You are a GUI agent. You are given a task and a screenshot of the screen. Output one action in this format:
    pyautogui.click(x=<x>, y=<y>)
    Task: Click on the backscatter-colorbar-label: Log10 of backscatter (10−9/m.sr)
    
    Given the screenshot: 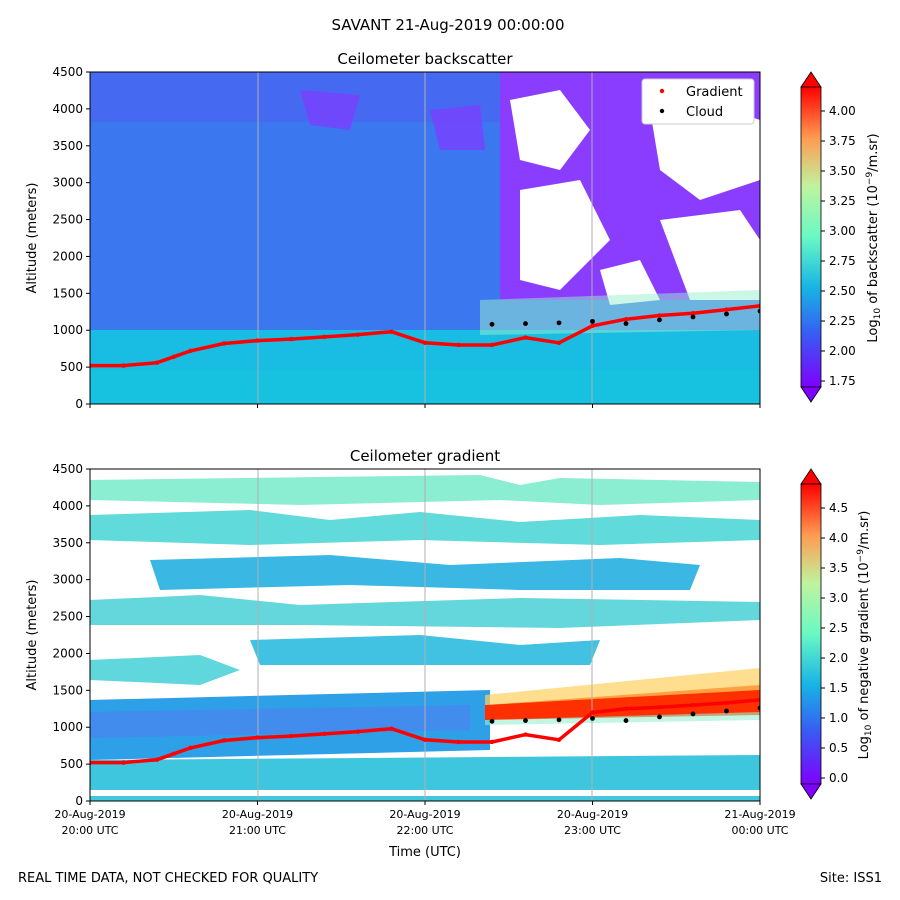 What is the action you would take?
    pyautogui.click(x=874, y=237)
    